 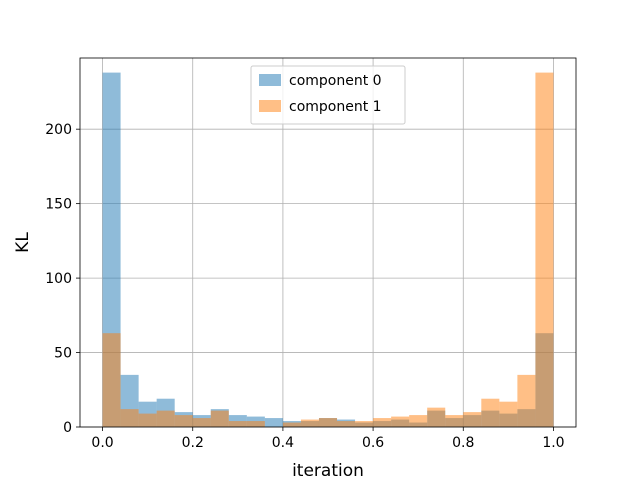 What do you see at coordinates (58, 279) in the screenshot?
I see `y-tick-label: 100` at bounding box center [58, 279].